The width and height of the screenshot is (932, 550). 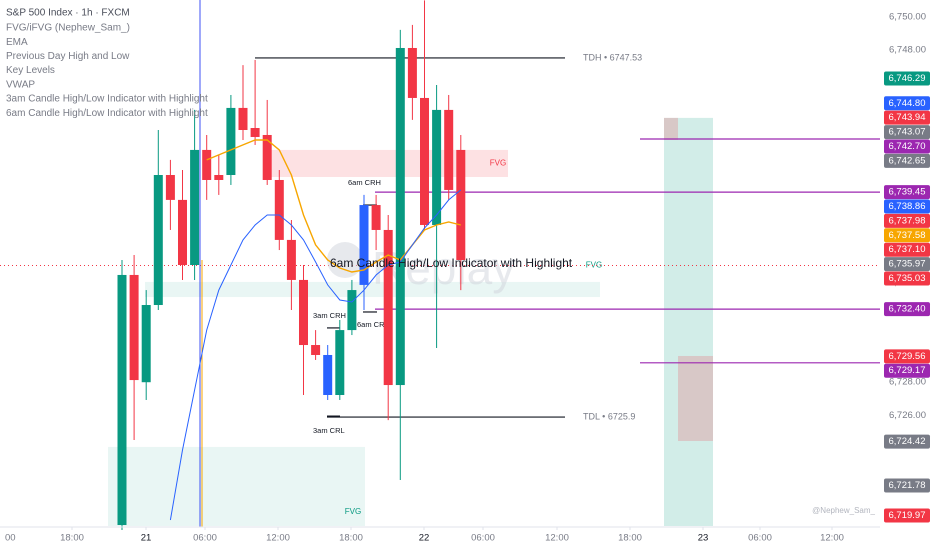 What do you see at coordinates (329, 430) in the screenshot?
I see `candle-level-label: 3am CRL` at bounding box center [329, 430].